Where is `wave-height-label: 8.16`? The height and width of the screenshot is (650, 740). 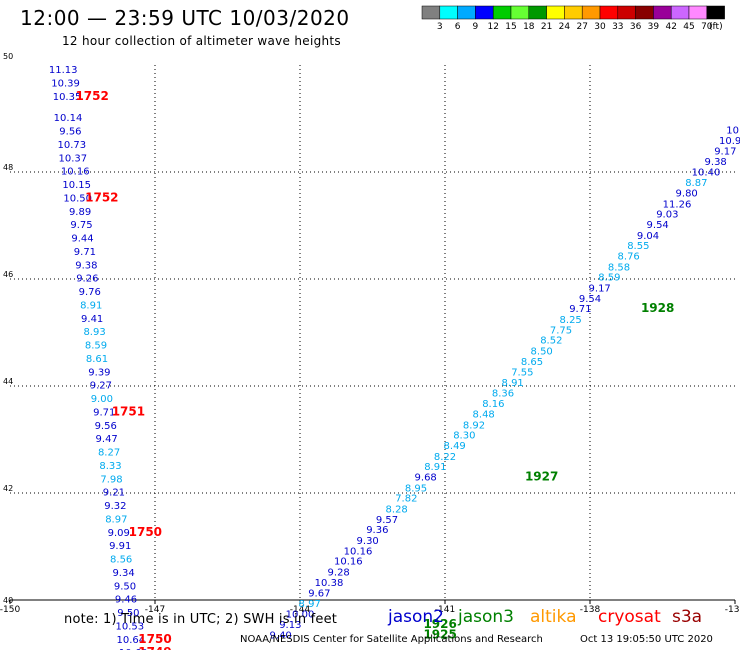
wave-height-label: 8.16 is located at coordinates (493, 404).